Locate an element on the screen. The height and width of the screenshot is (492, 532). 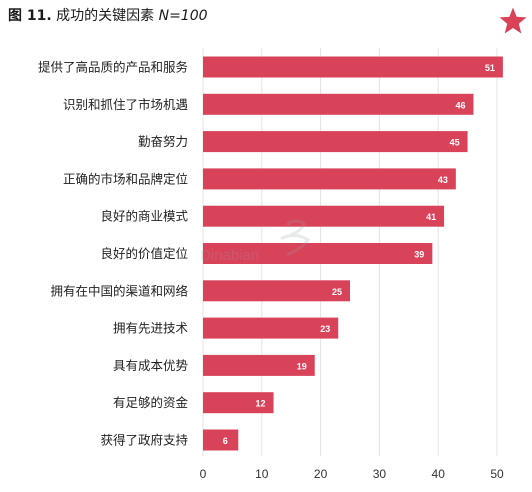
category-label: 良好的价值定位 is located at coordinates (144, 253).